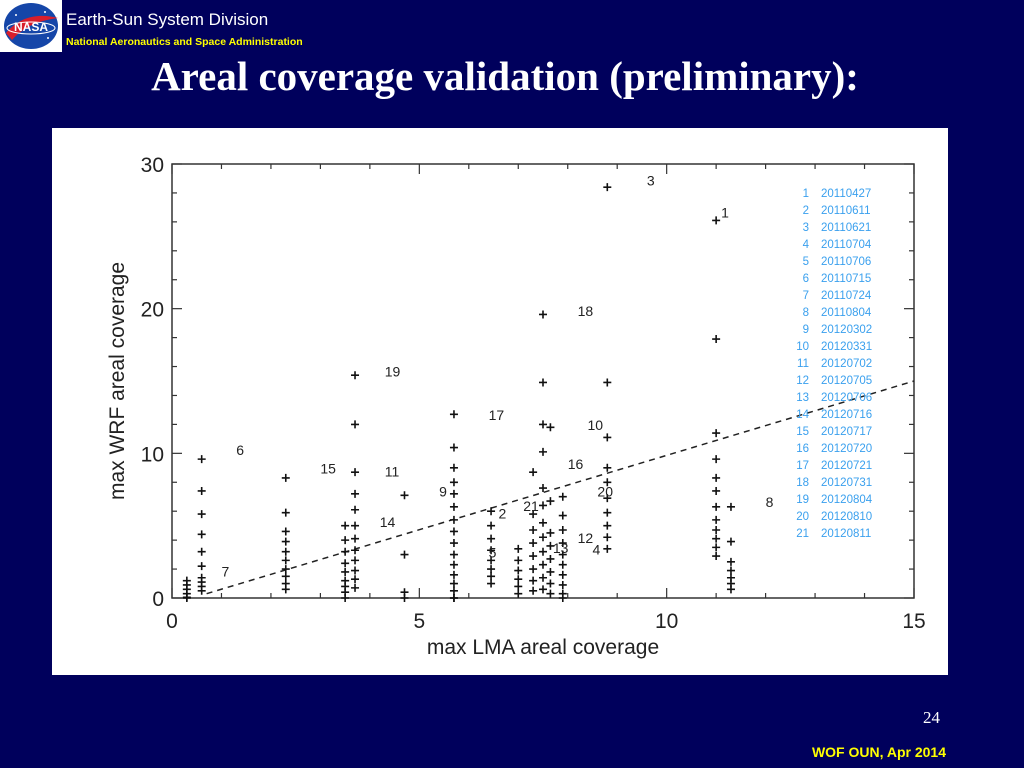 The height and width of the screenshot is (768, 1024). Describe the element at coordinates (806, 262) in the screenshot. I see `legend-number: 5` at that location.